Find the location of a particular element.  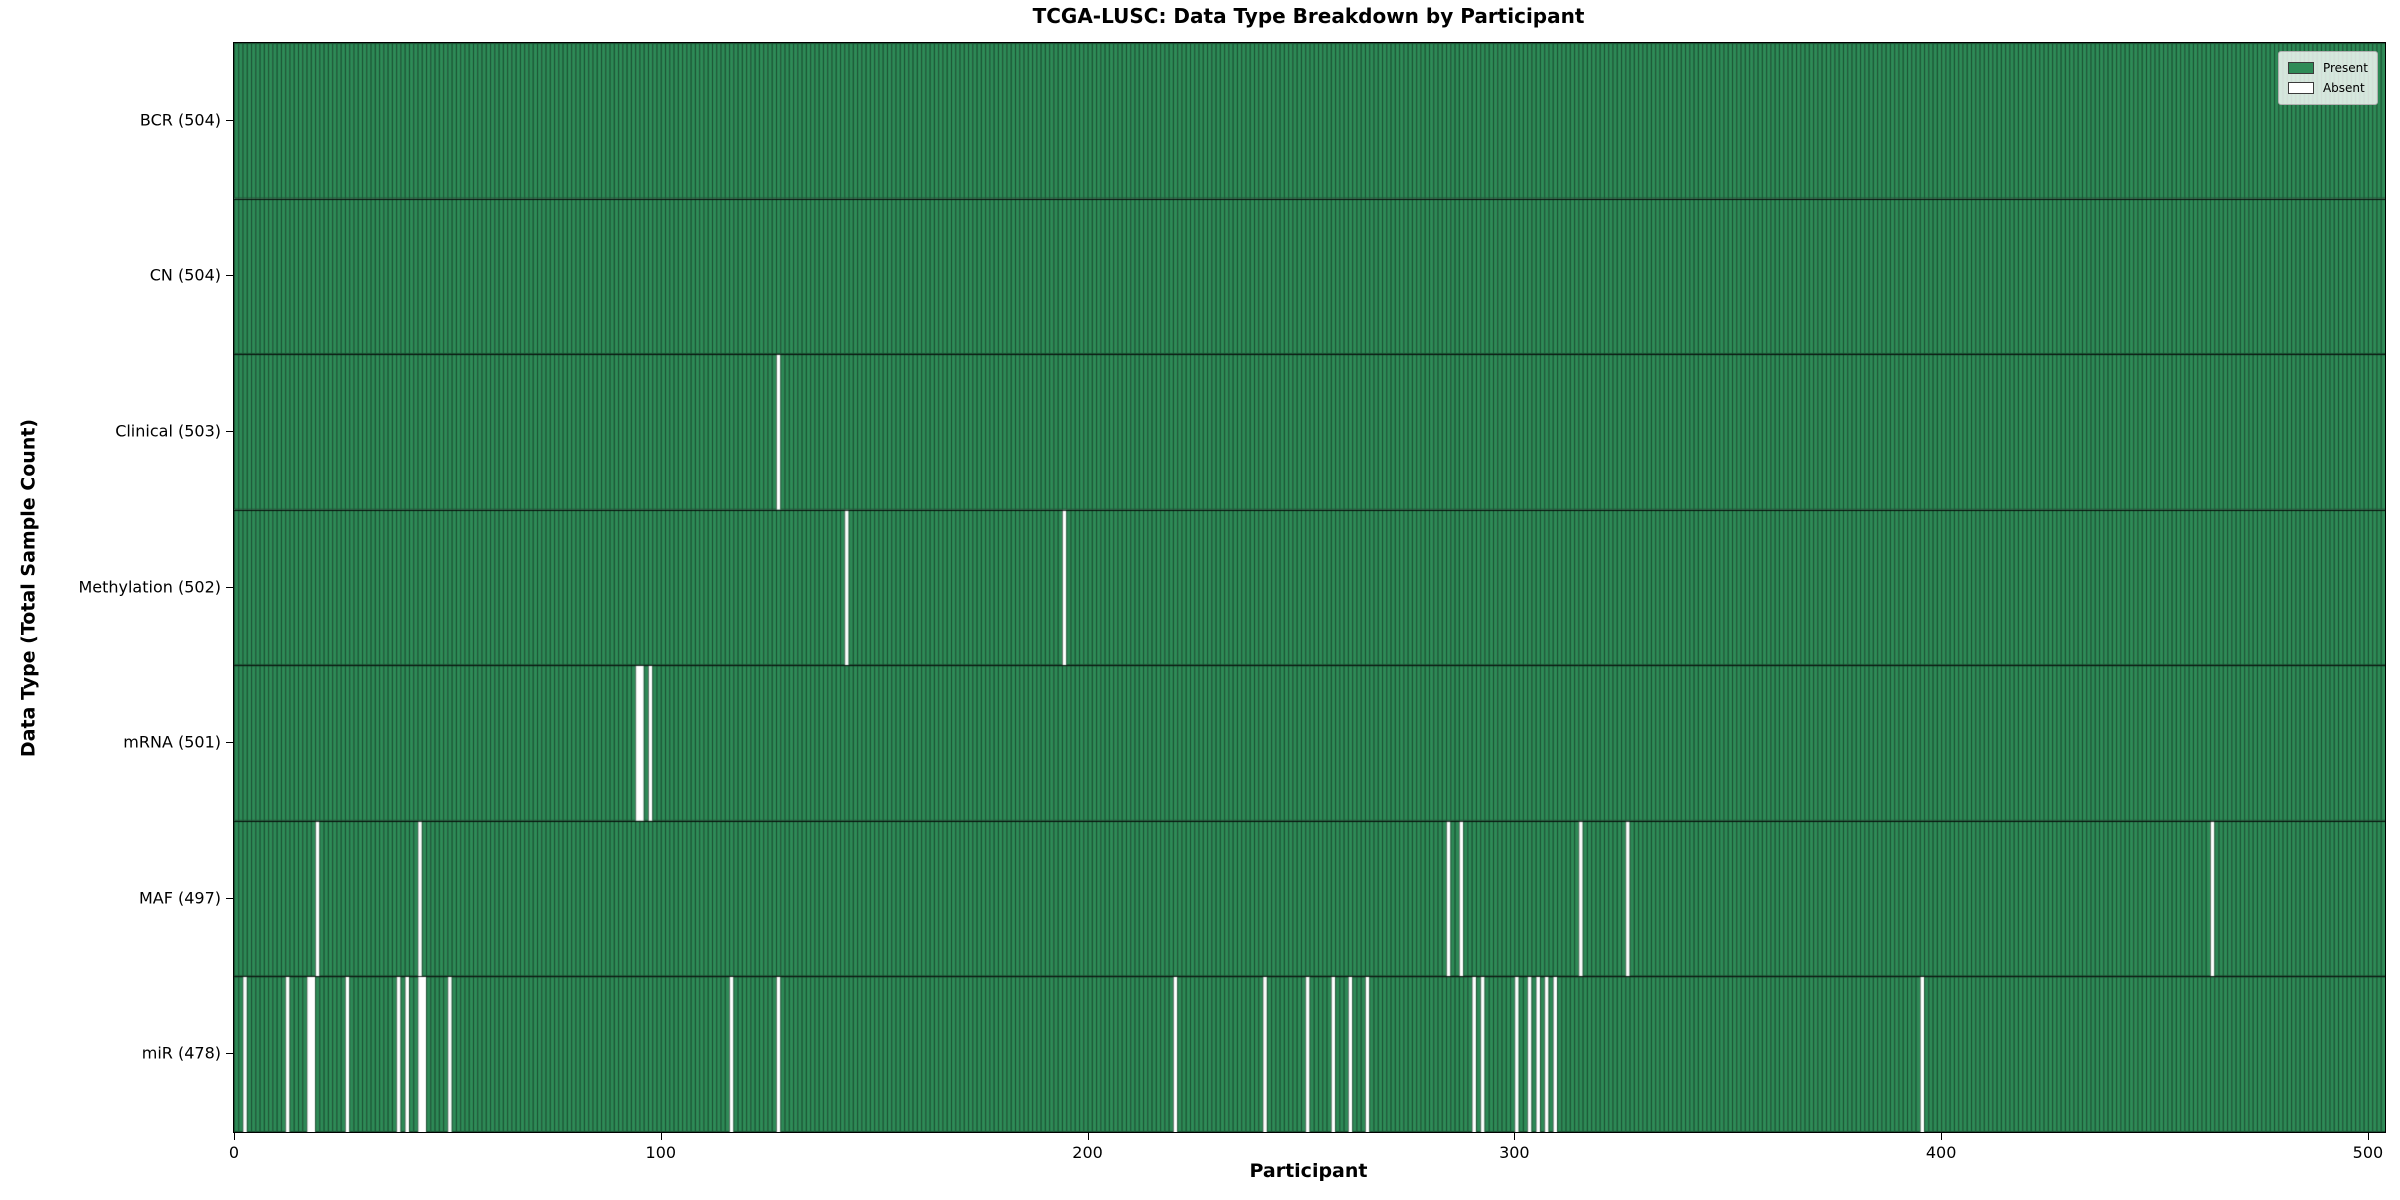

absent-swatch is located at coordinates (2300, 88).